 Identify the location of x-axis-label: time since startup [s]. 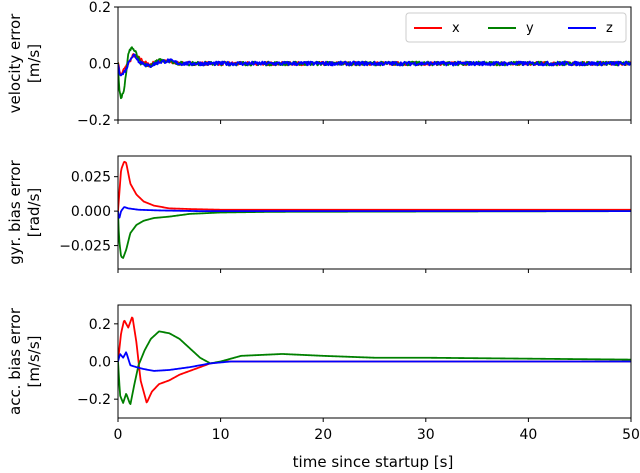
(373, 462).